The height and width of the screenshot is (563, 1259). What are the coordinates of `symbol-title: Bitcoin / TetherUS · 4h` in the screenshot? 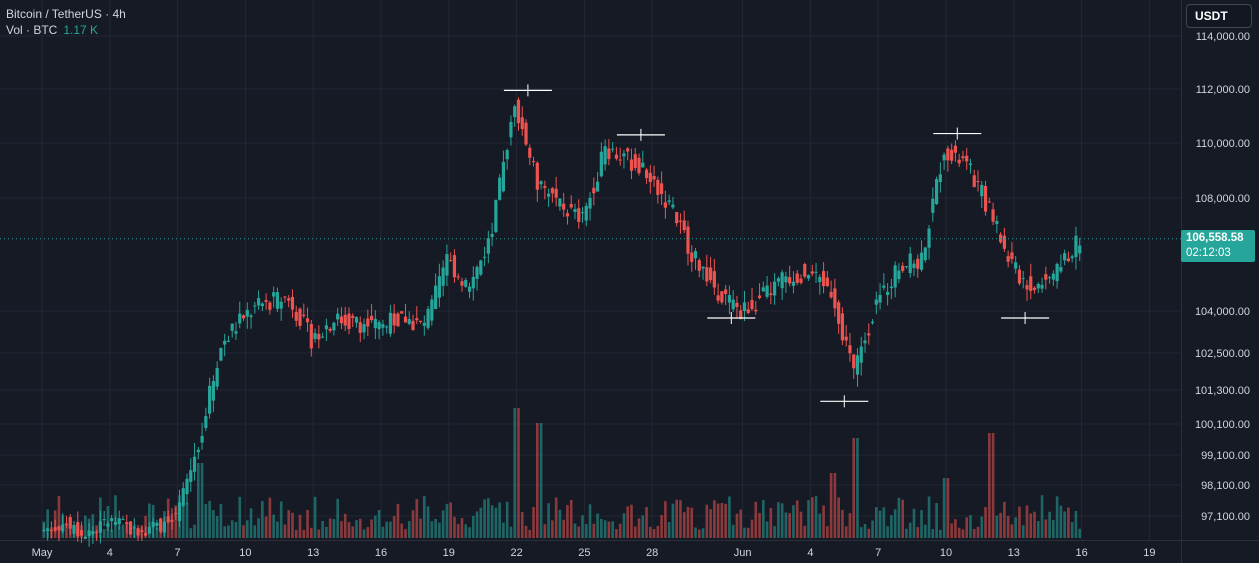 It's located at (66, 14).